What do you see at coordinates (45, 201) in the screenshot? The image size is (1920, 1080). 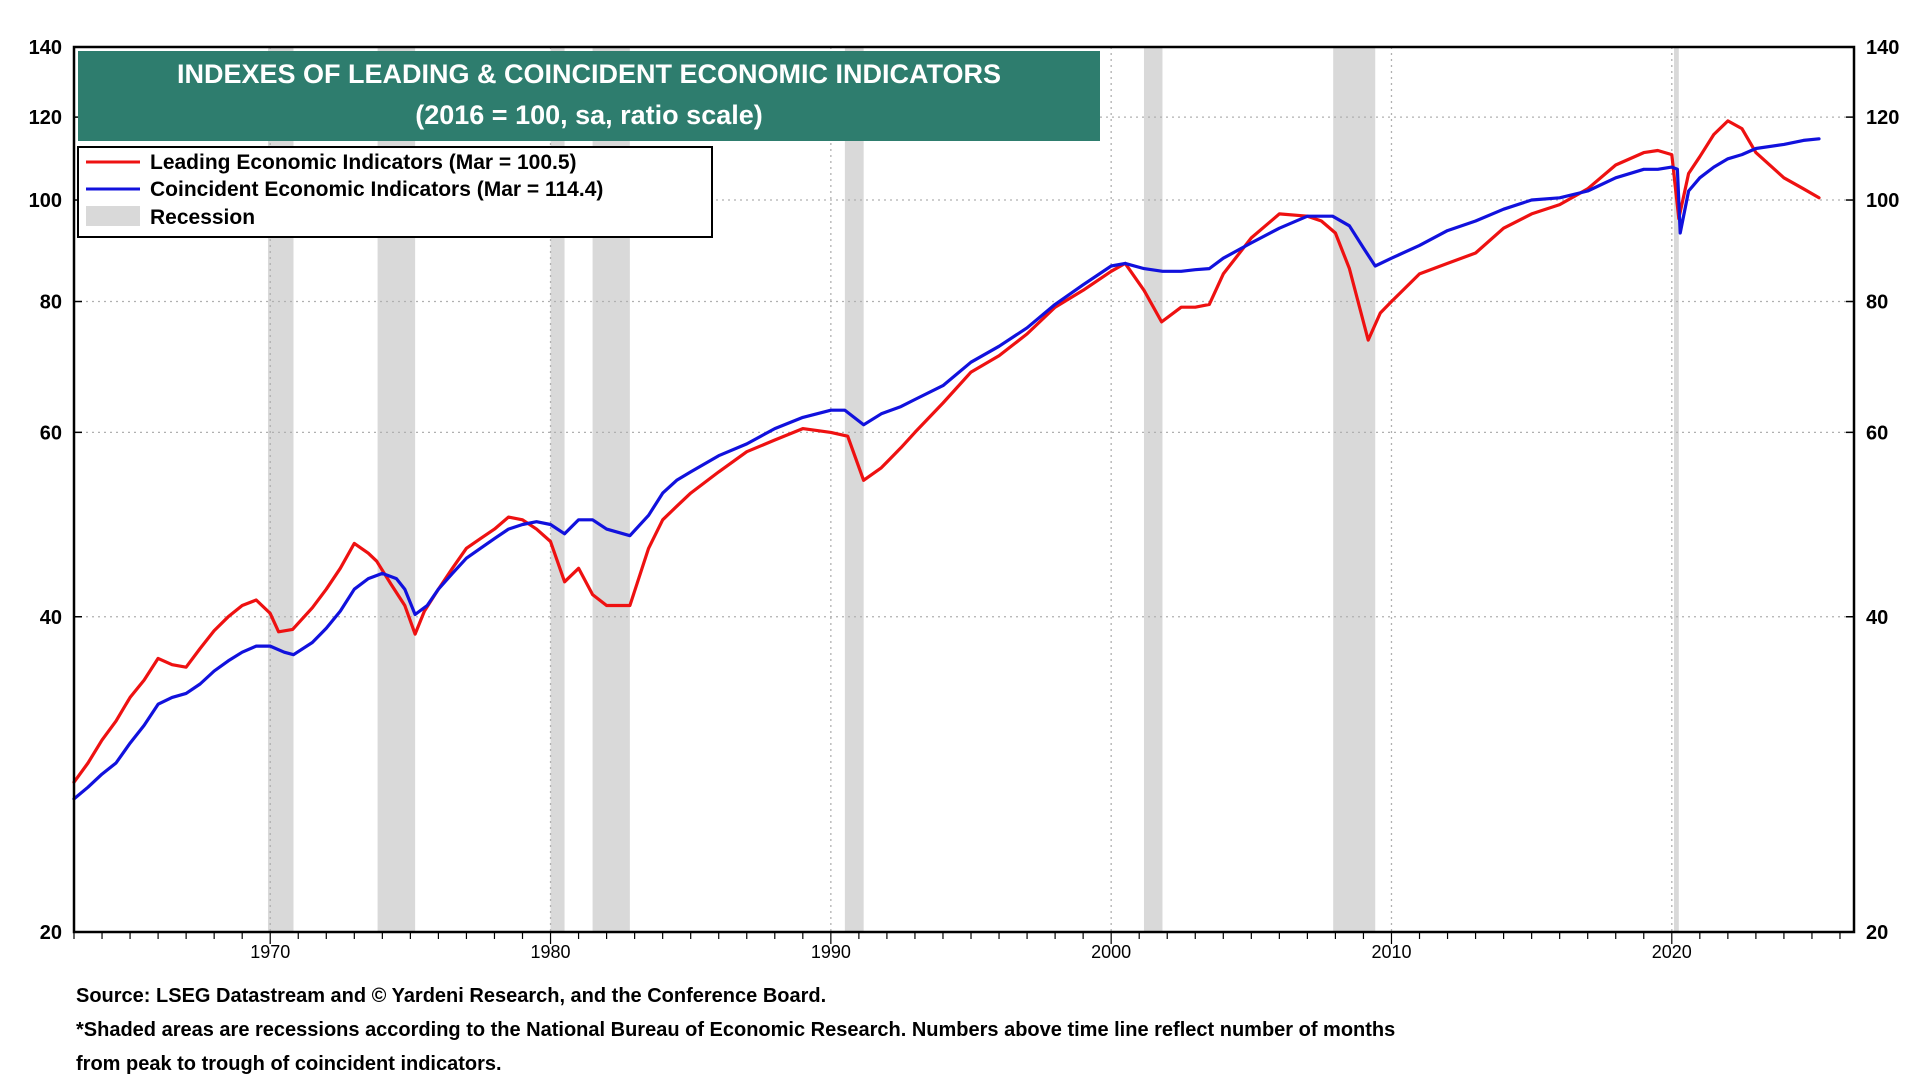 I see `y-tick-label-left-100: 100` at bounding box center [45, 201].